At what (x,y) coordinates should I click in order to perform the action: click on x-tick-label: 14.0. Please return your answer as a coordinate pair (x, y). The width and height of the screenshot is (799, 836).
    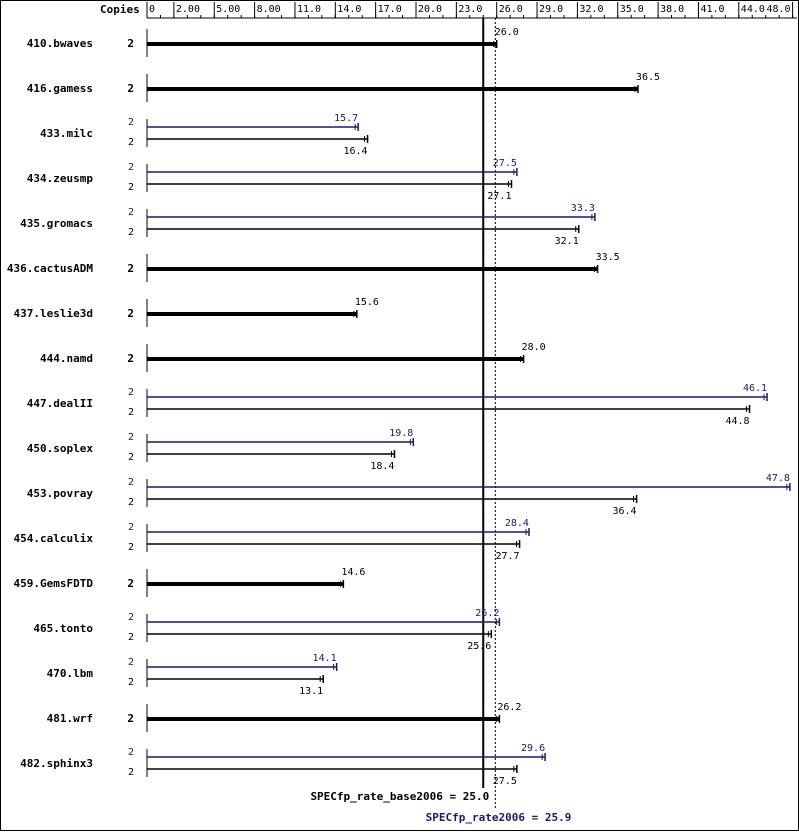
    Looking at the image, I should click on (349, 9).